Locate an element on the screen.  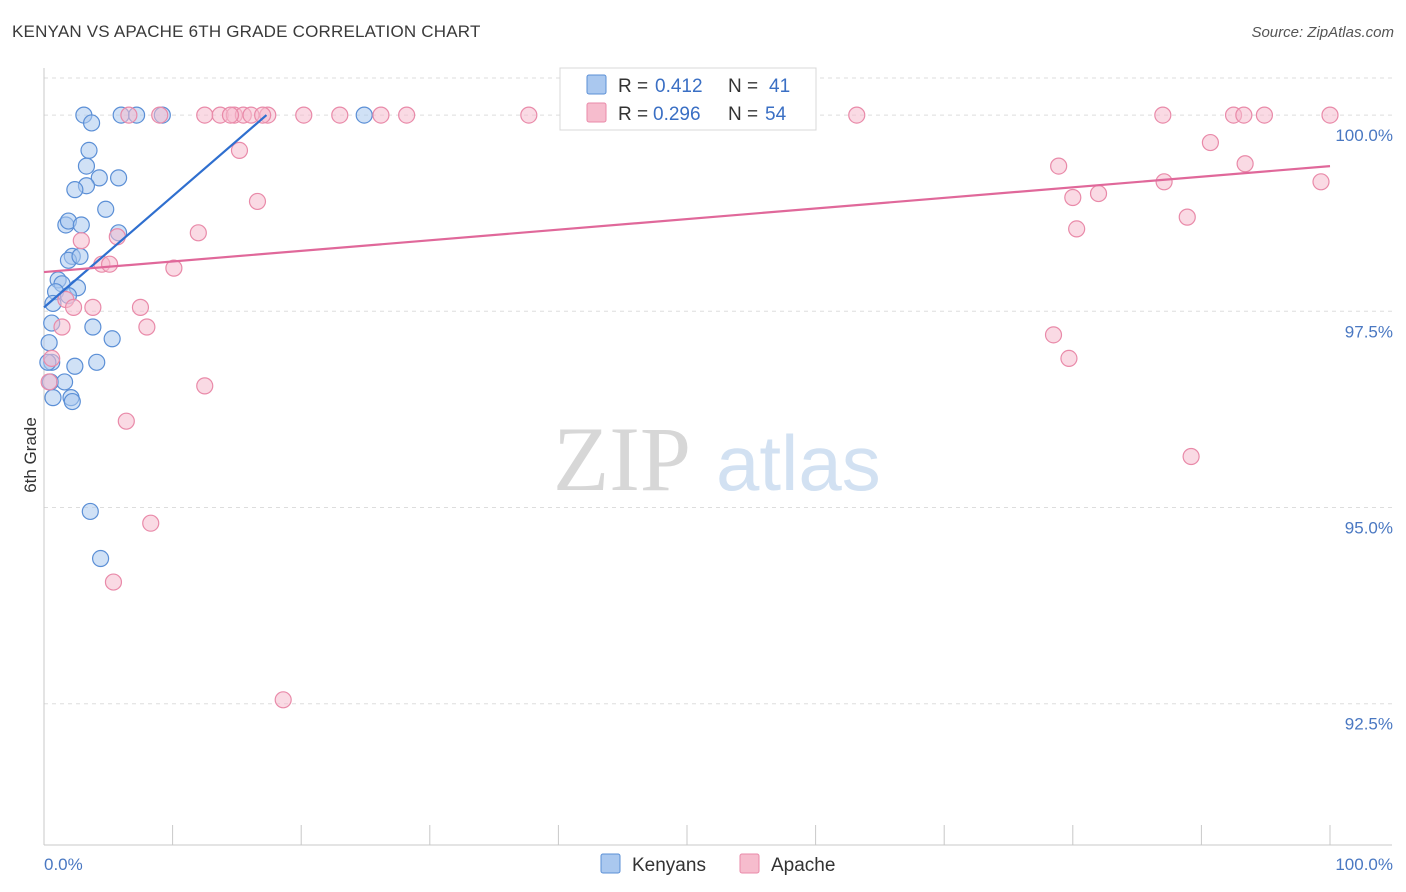
kenyans-trend-line is located at coordinates (155, 211).